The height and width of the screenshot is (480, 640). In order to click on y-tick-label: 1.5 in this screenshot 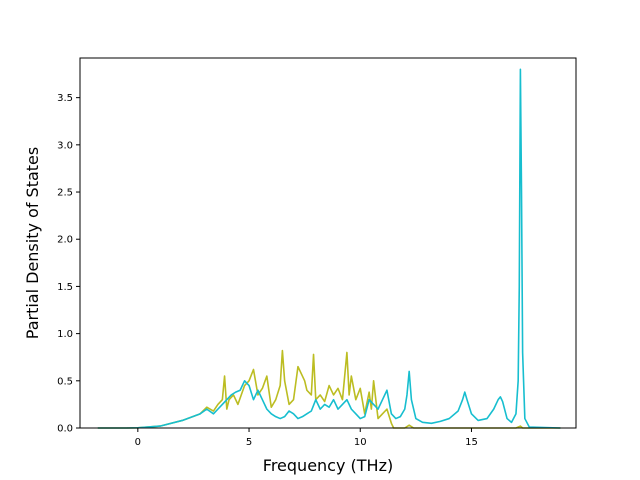, I will do `click(65, 287)`.